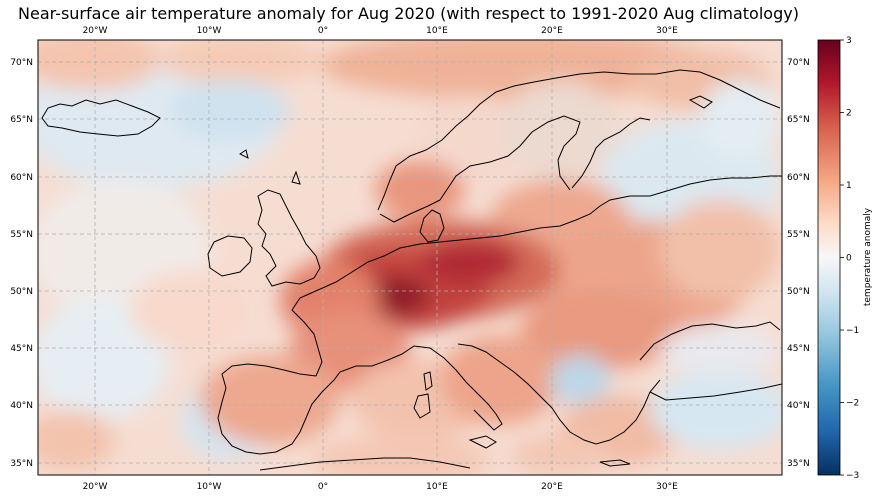 The height and width of the screenshot is (497, 881). Describe the element at coordinates (510, 158) in the screenshot. I see `sweden-coast` at that location.